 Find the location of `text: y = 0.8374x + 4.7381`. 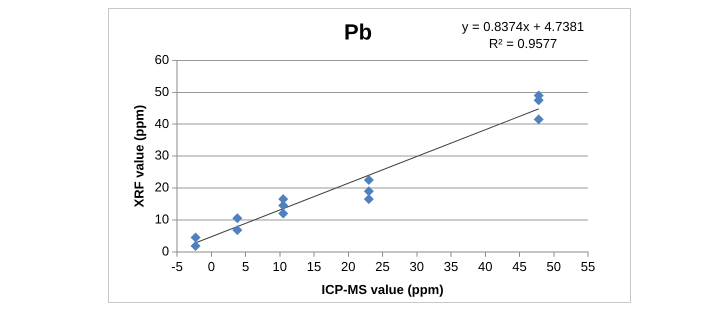

text: y = 0.8374x + 4.7381 is located at coordinates (523, 26).